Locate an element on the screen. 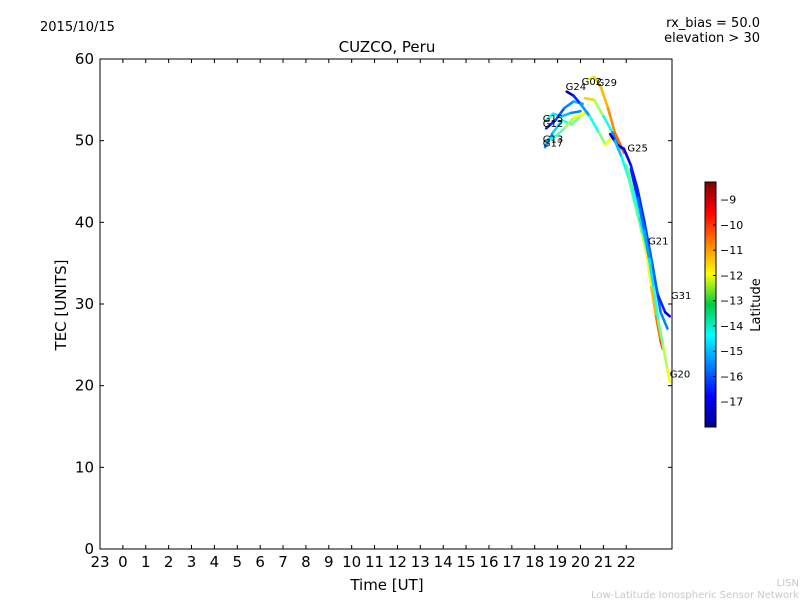 Image resolution: width=800 pixels, height=600 pixels. x-tick-label: 11 is located at coordinates (374, 562).